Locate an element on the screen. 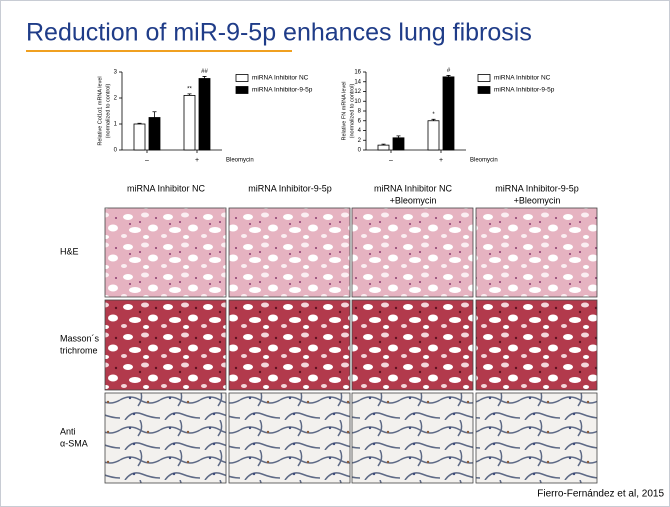 This screenshot has height=507, width=670. y-tick-label: 1 is located at coordinates (116, 125).